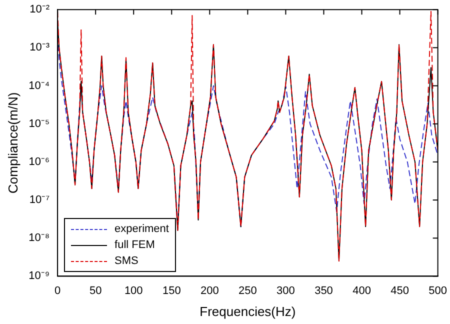 Image resolution: width=450 pixels, height=324 pixels. I want to click on x-tick-label: 350, so click(323, 290).